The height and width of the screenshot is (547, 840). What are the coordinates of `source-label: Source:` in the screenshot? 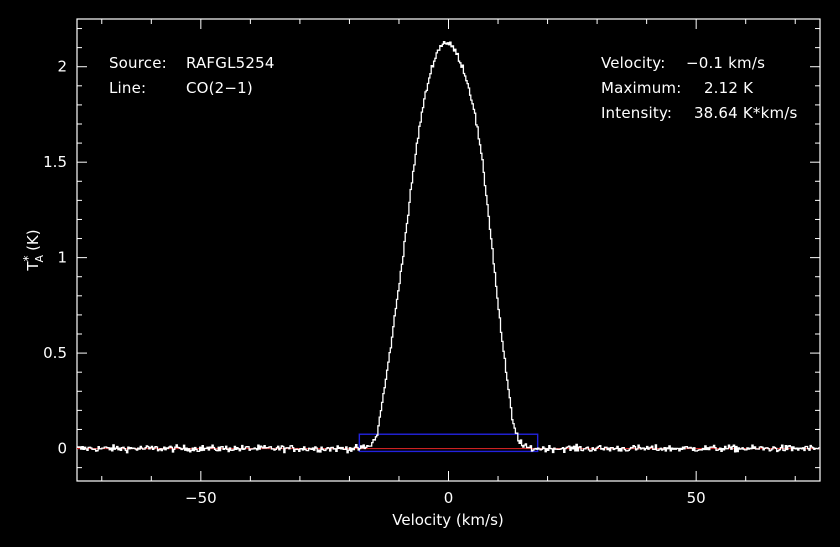 It's located at (137, 63).